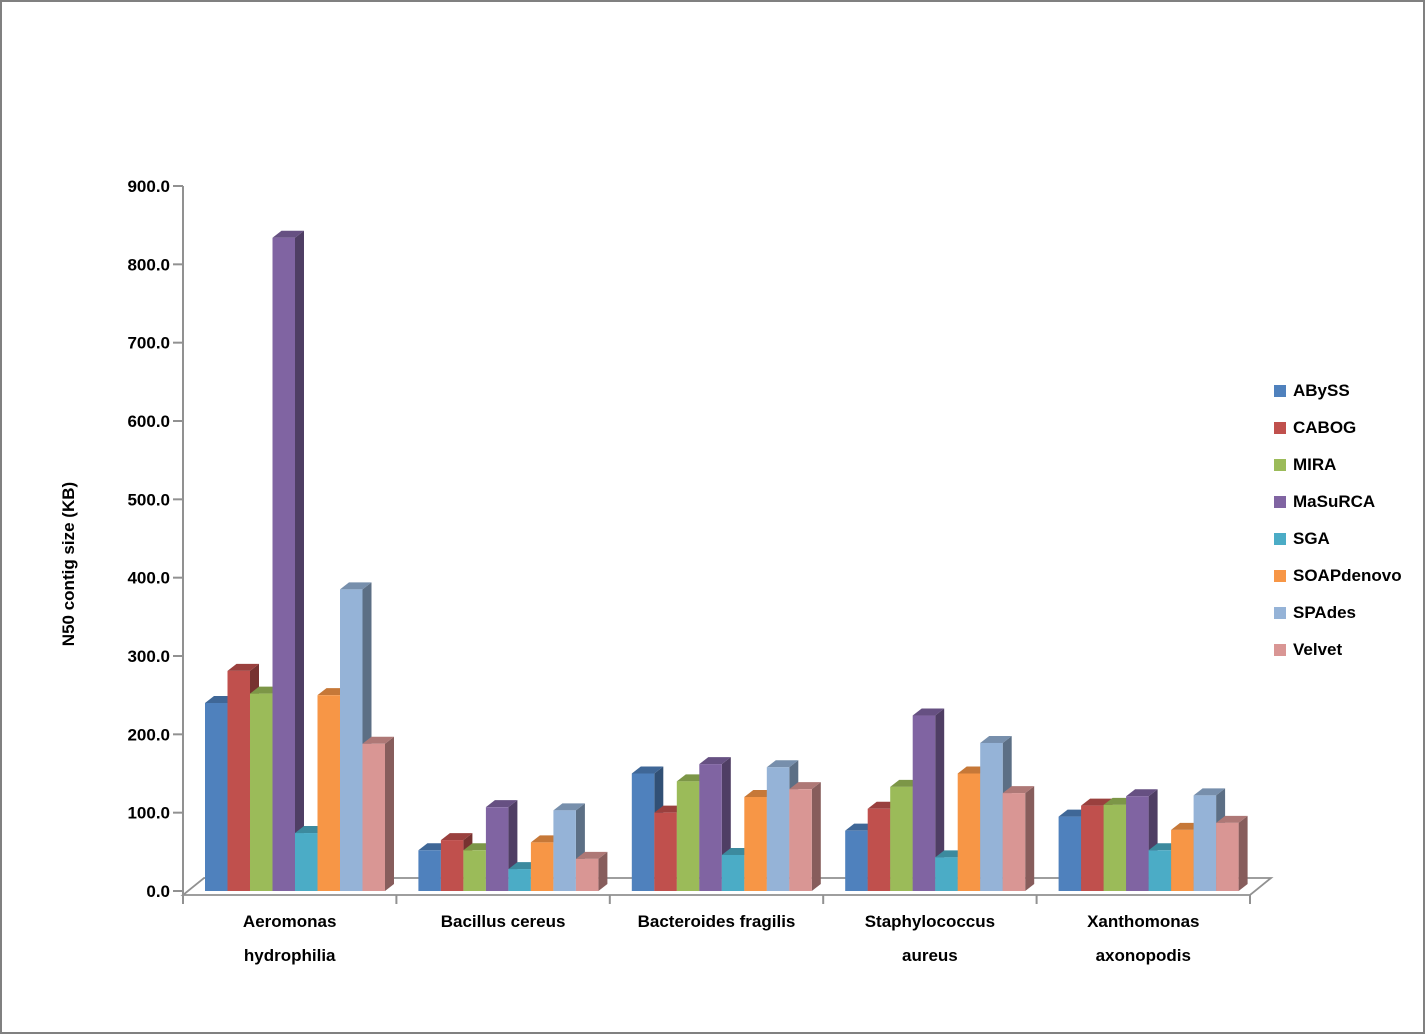  What do you see at coordinates (1232, 853) in the screenshot?
I see `bar-velvet-xanthomonas-axonopodis` at bounding box center [1232, 853].